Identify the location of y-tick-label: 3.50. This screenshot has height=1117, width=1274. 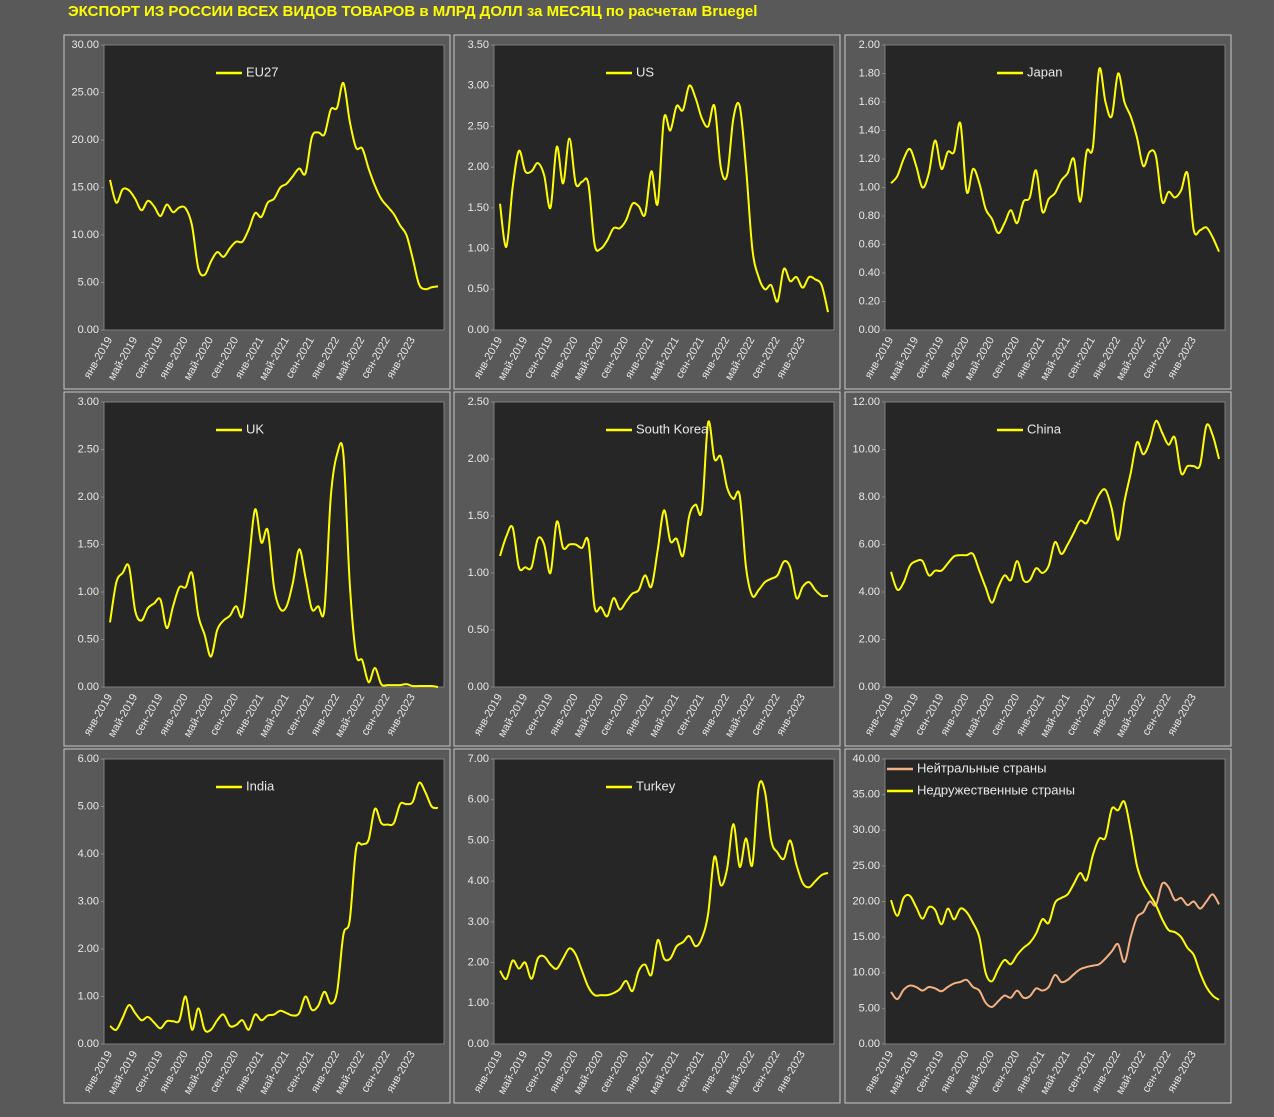
(478, 45).